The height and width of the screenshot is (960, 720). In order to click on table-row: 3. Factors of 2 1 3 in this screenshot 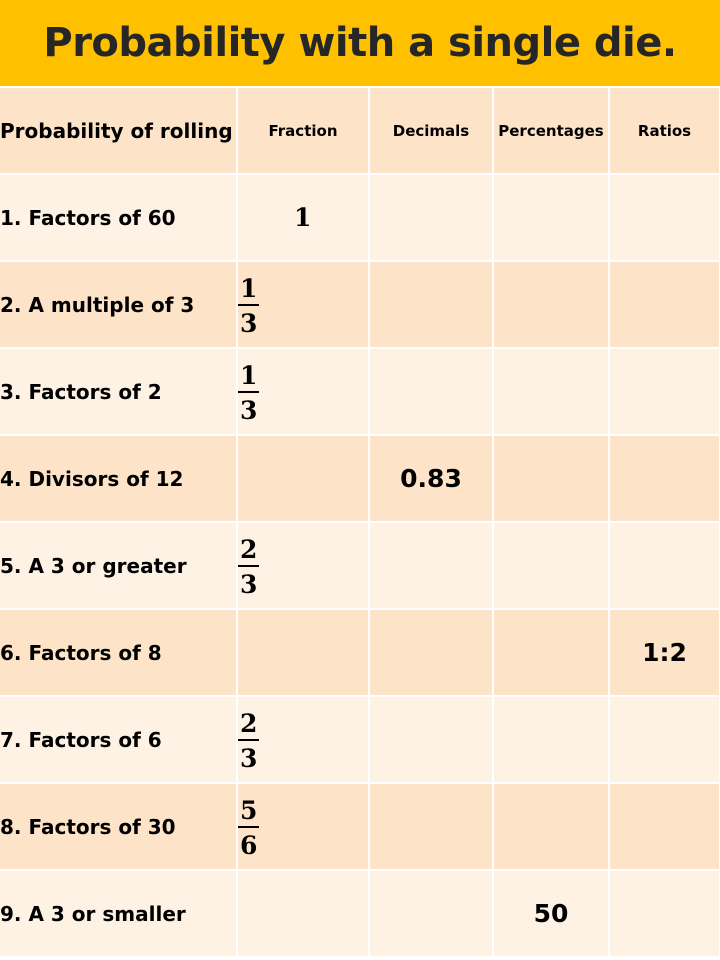, I will do `click(360, 392)`.